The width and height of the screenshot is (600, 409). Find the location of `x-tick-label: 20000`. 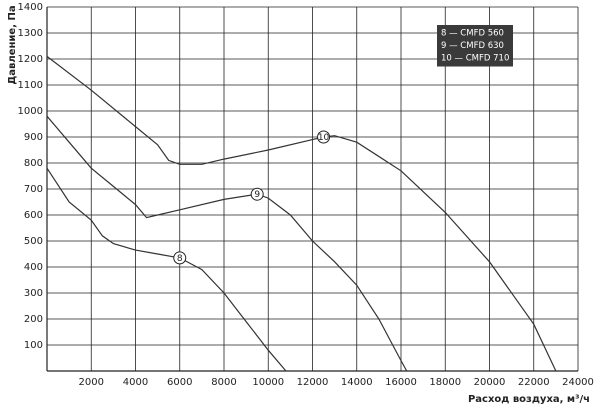

x-tick-label: 20000 is located at coordinates (490, 382).